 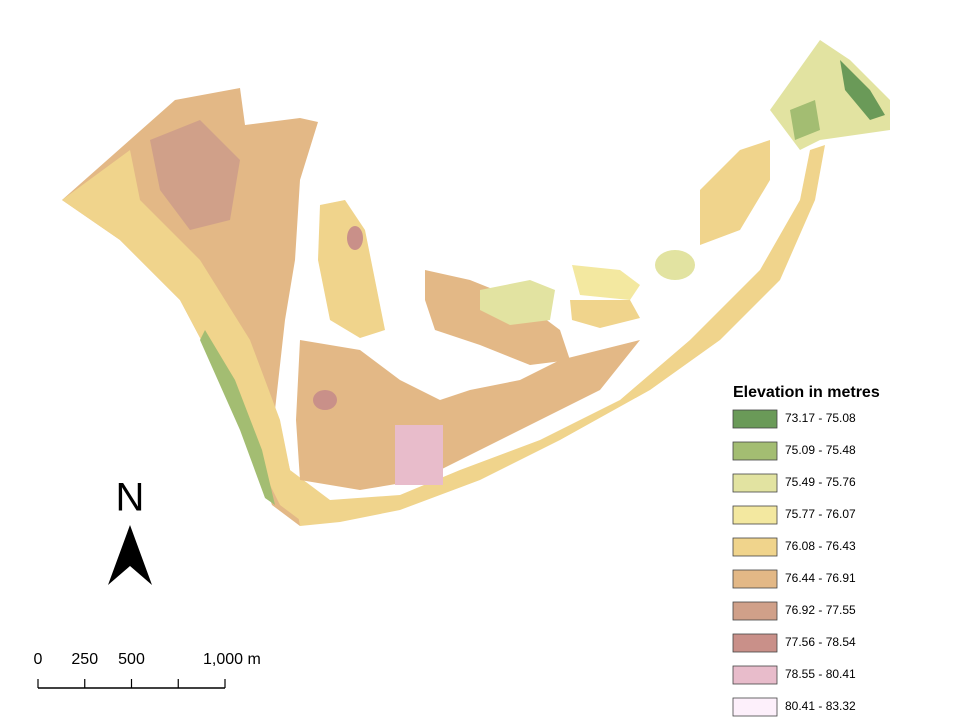 I want to click on scale-bar: 0 250 500 1,000 m, so click(x=147, y=670).